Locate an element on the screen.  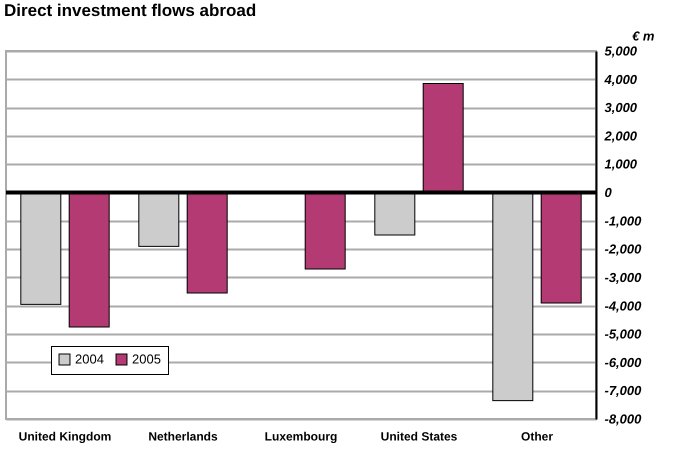
x-tick-label: United States is located at coordinates (419, 437).